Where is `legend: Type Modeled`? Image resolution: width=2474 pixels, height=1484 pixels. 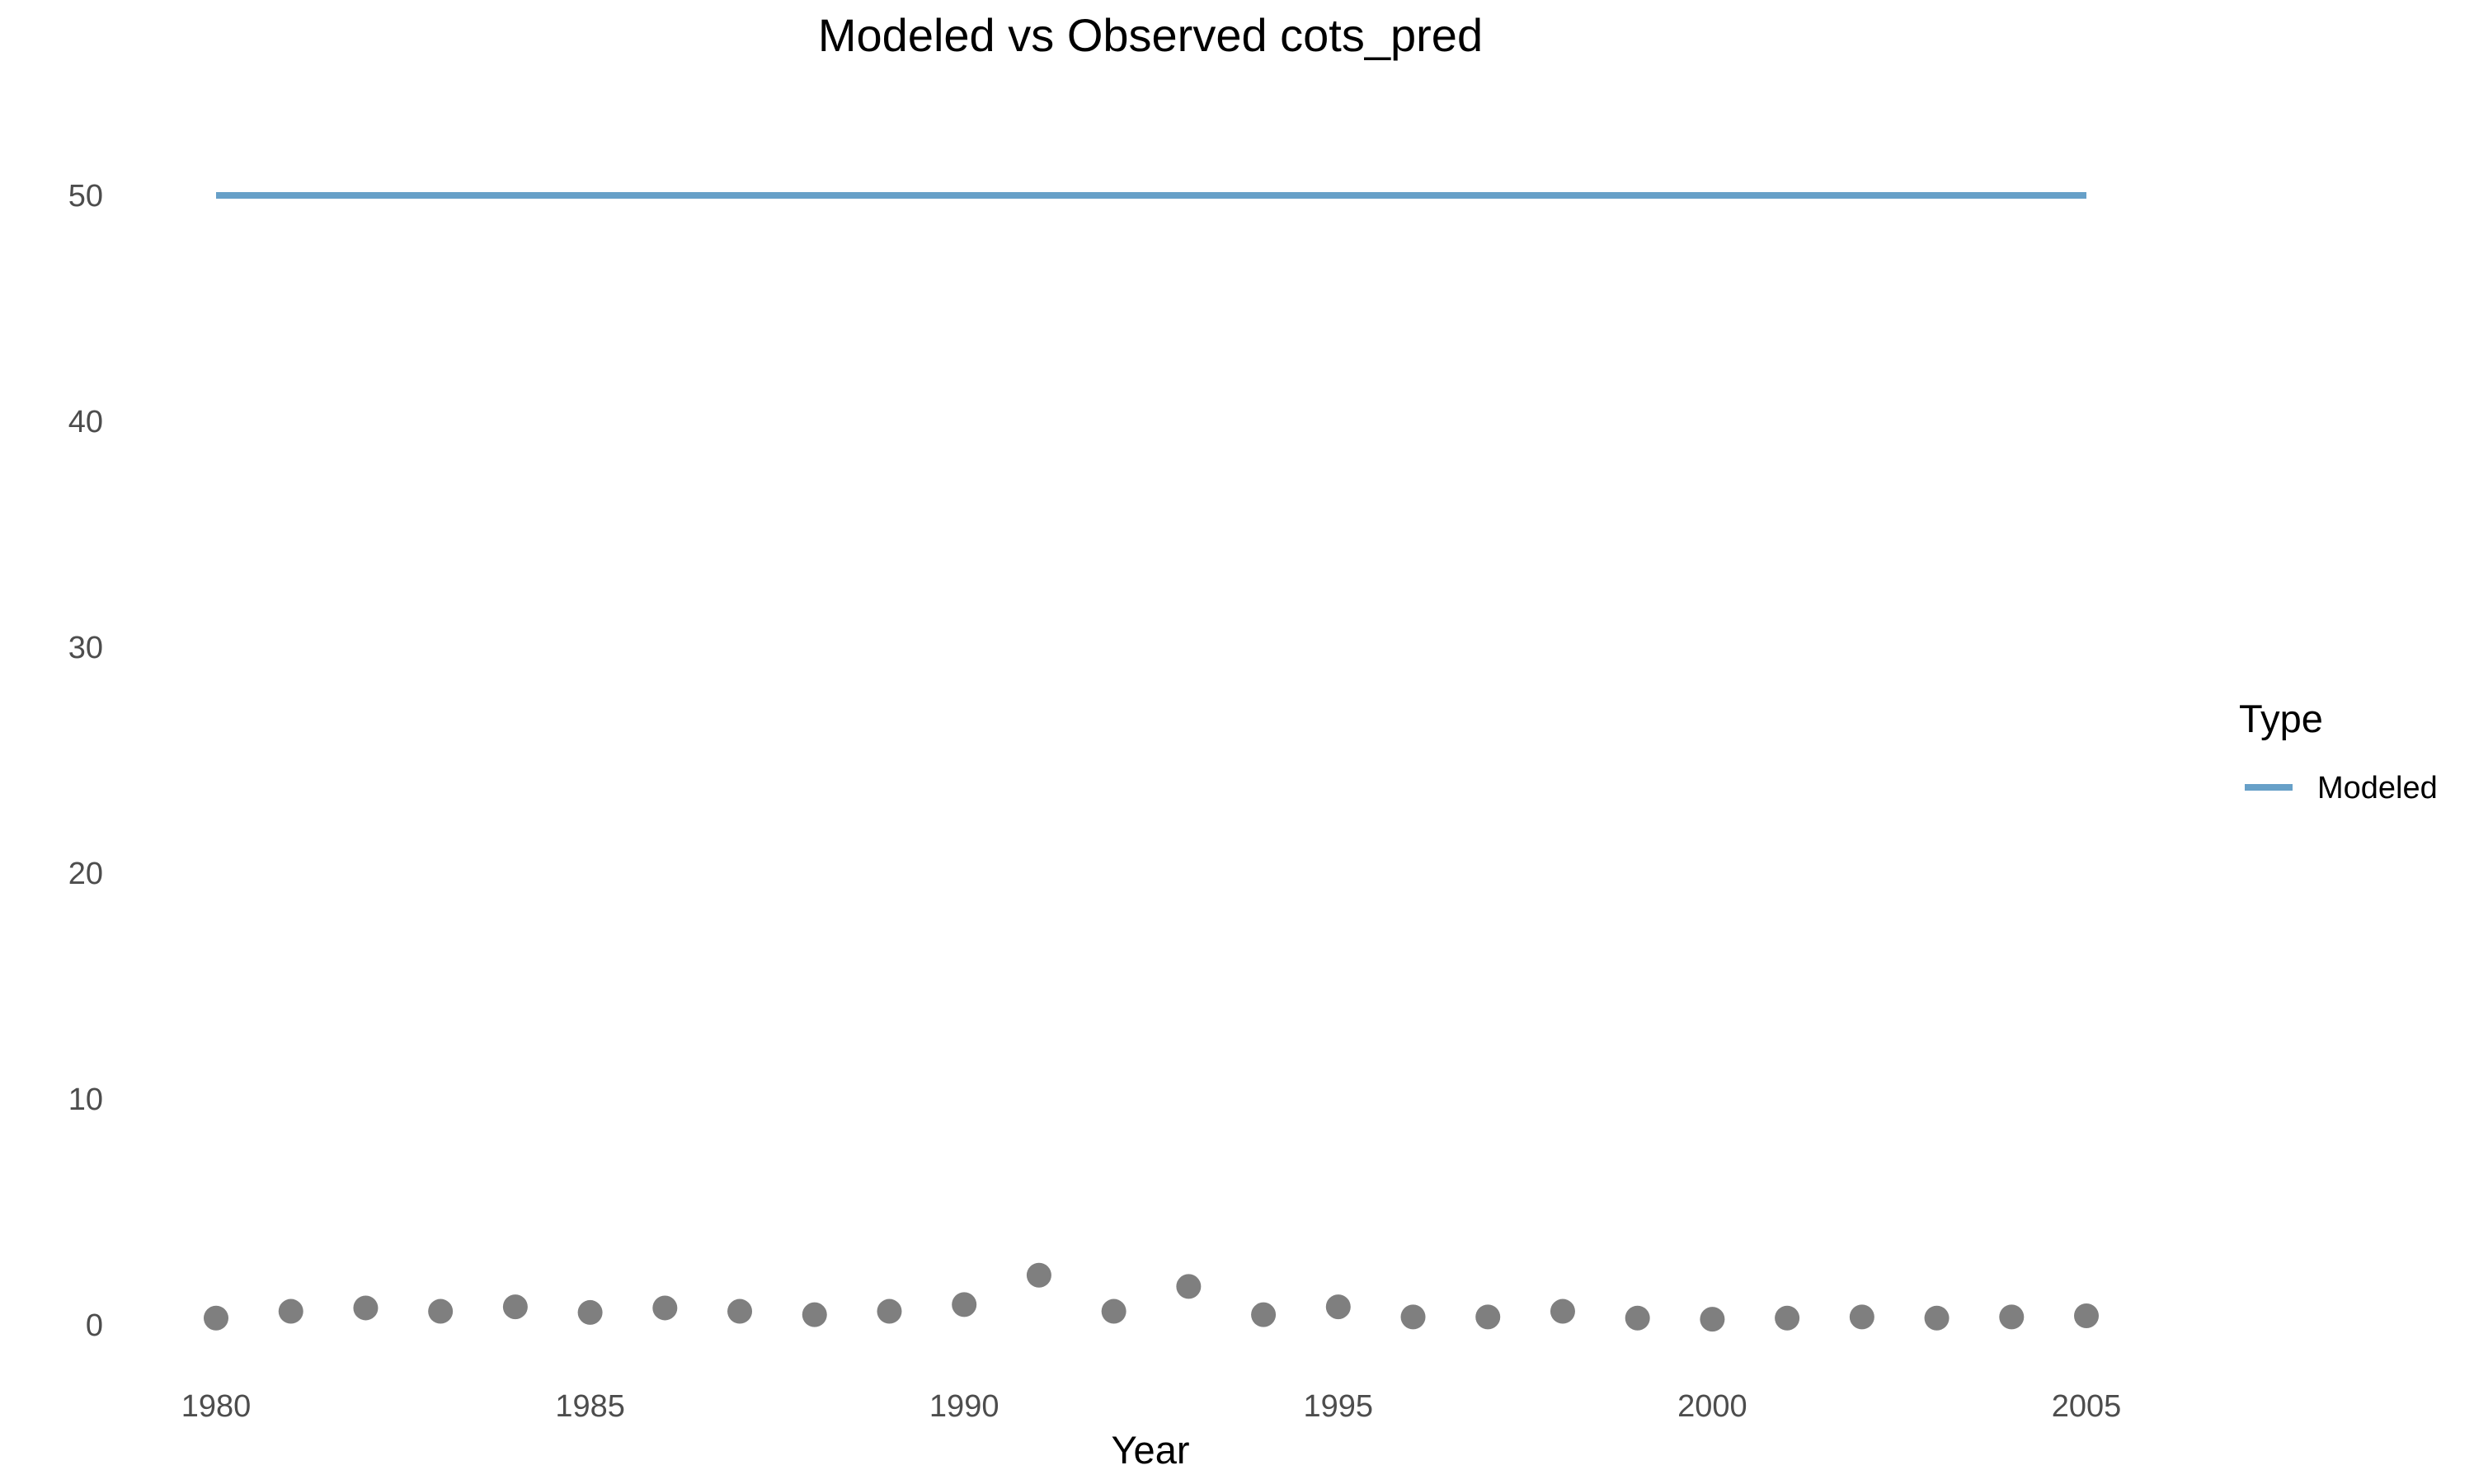
legend: Type Modeled is located at coordinates (2338, 751).